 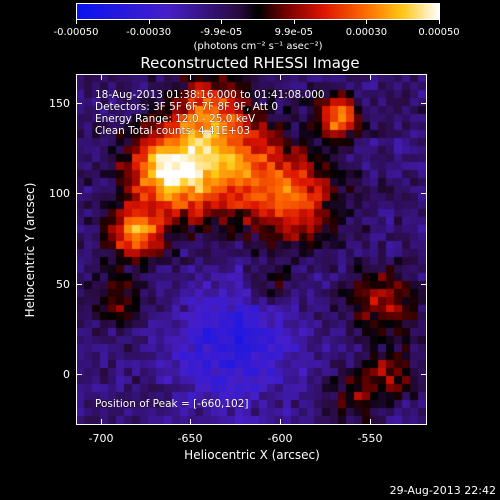 I want to click on annotation-counts: Clean Total counts: 4.41E+03, so click(x=173, y=131).